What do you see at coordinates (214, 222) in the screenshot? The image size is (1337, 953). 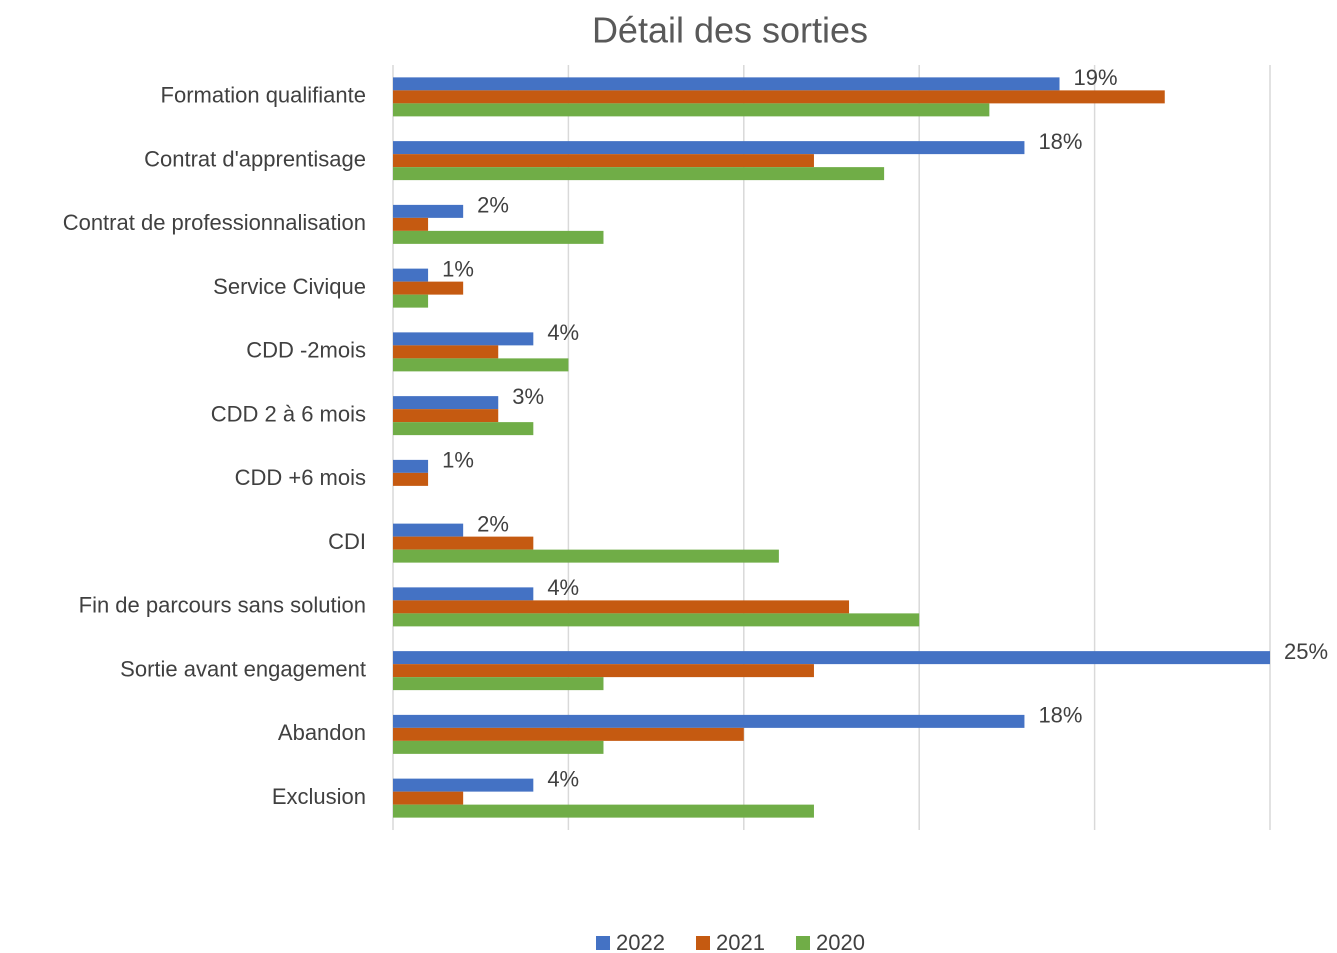 I see `y-tick-label: Contrat de professionnalisation` at bounding box center [214, 222].